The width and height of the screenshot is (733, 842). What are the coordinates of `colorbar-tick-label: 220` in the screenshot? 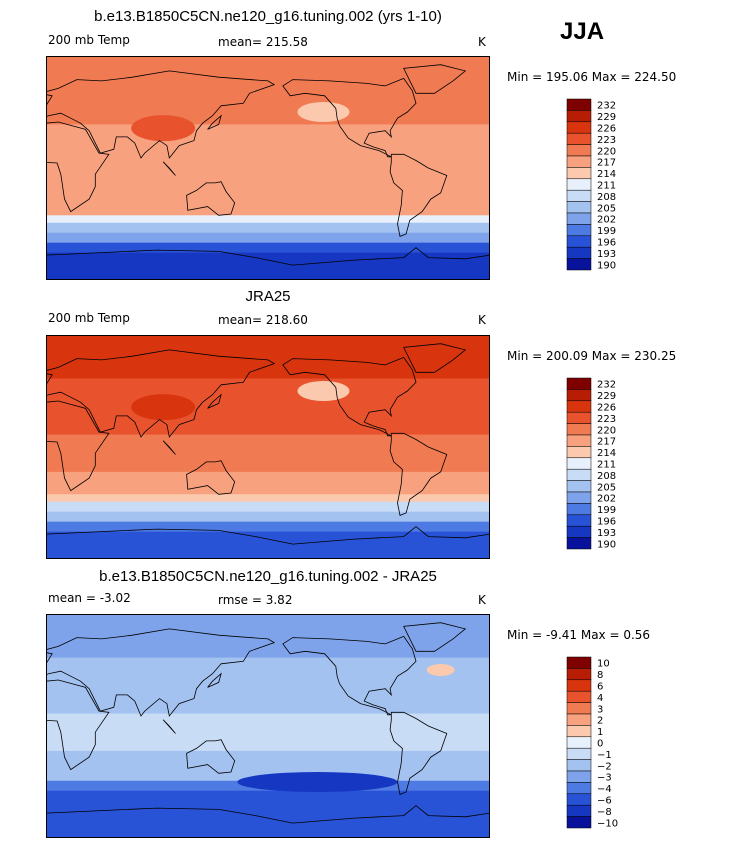 It's located at (606, 430).